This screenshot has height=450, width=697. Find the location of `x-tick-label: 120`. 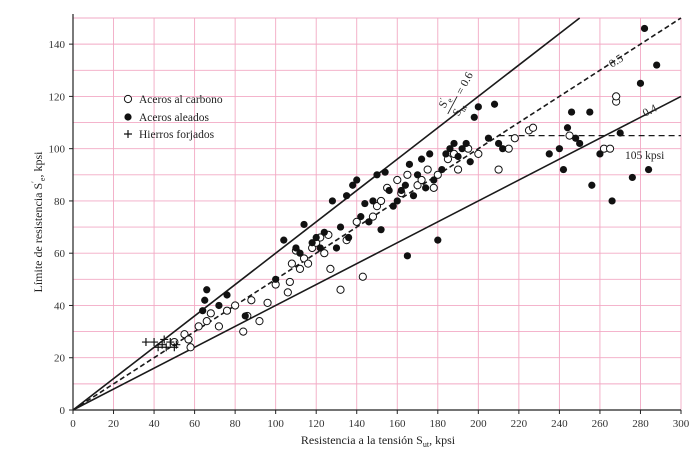

x-tick-label: 120 is located at coordinates (316, 424).